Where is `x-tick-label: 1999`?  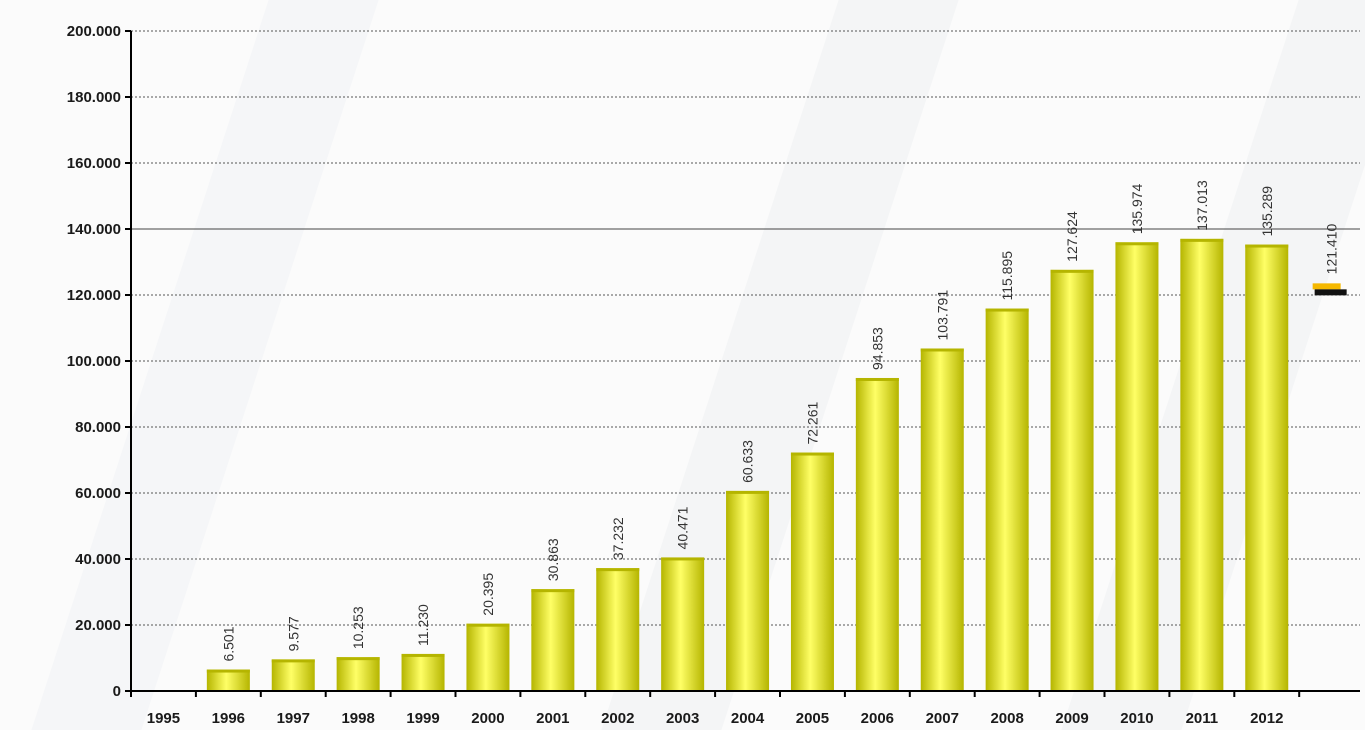
x-tick-label: 1999 is located at coordinates (422, 718).